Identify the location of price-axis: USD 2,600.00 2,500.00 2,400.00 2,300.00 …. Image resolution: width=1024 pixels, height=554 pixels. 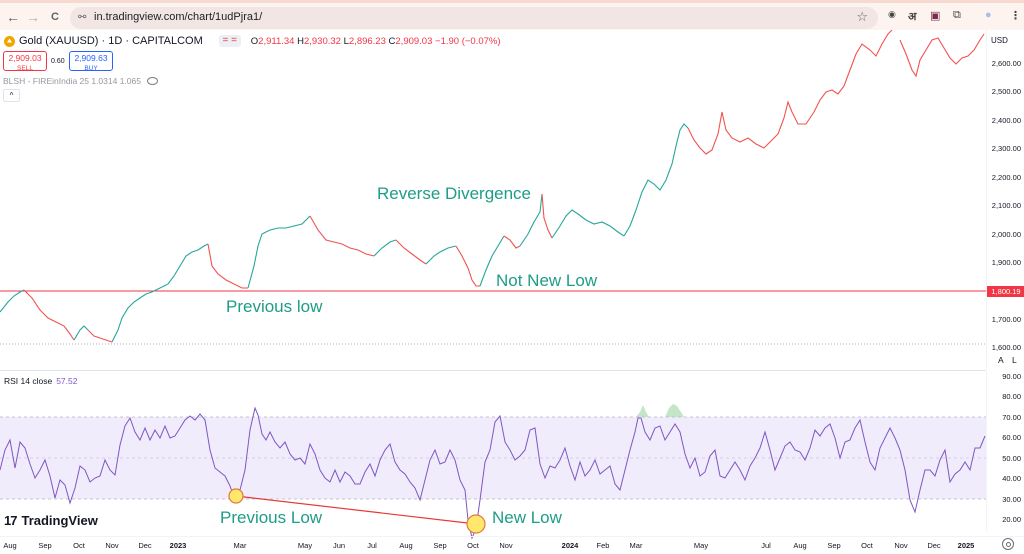
(1005, 200).